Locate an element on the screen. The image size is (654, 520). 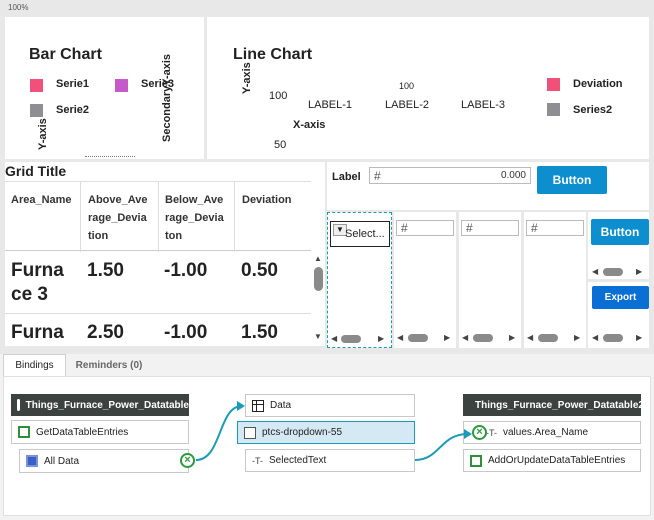
selected-text-output: -T- SelectedText is located at coordinates (330, 460).